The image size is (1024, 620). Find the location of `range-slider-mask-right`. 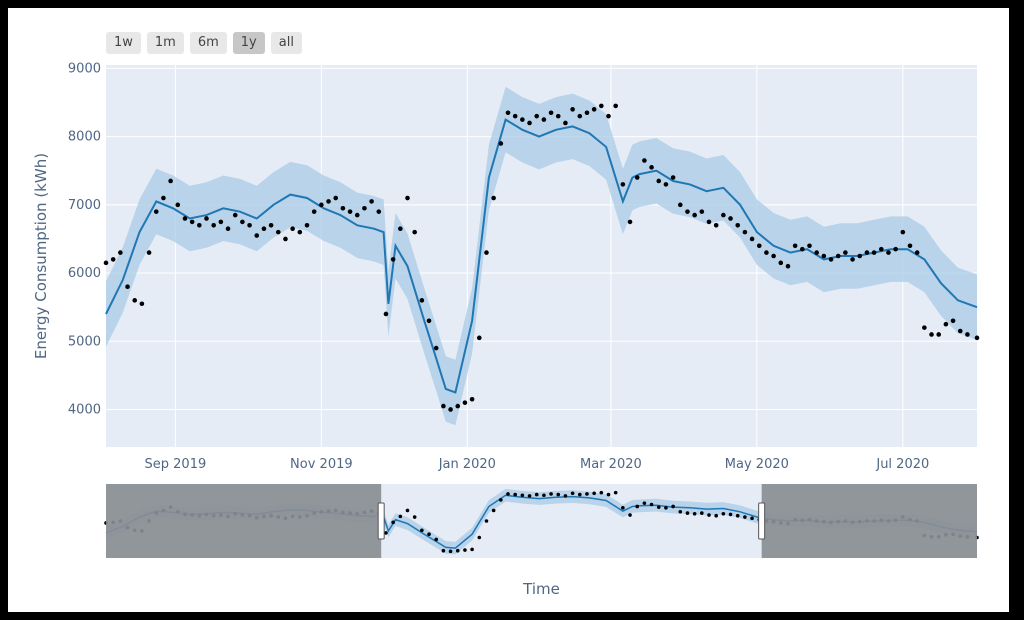

range-slider-mask-right is located at coordinates (869, 521).